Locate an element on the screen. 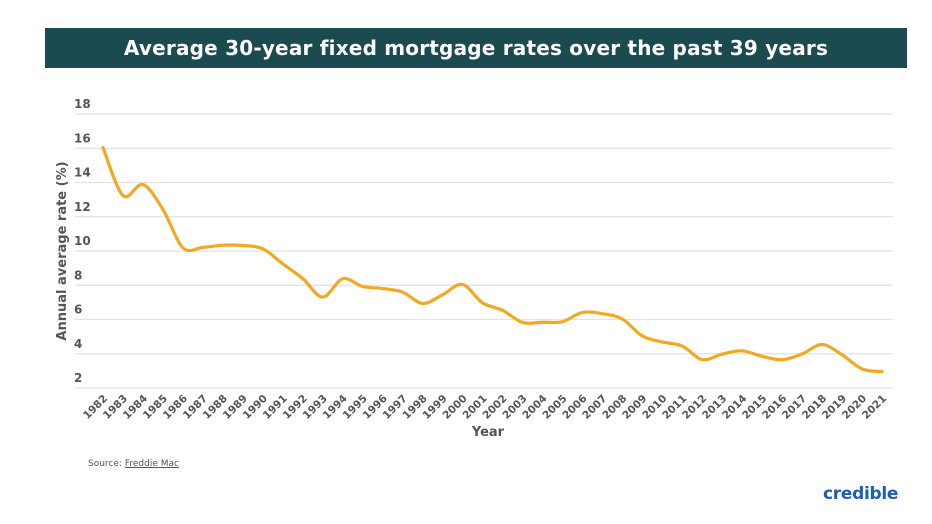  y-tick-label: 6 is located at coordinates (78, 310).